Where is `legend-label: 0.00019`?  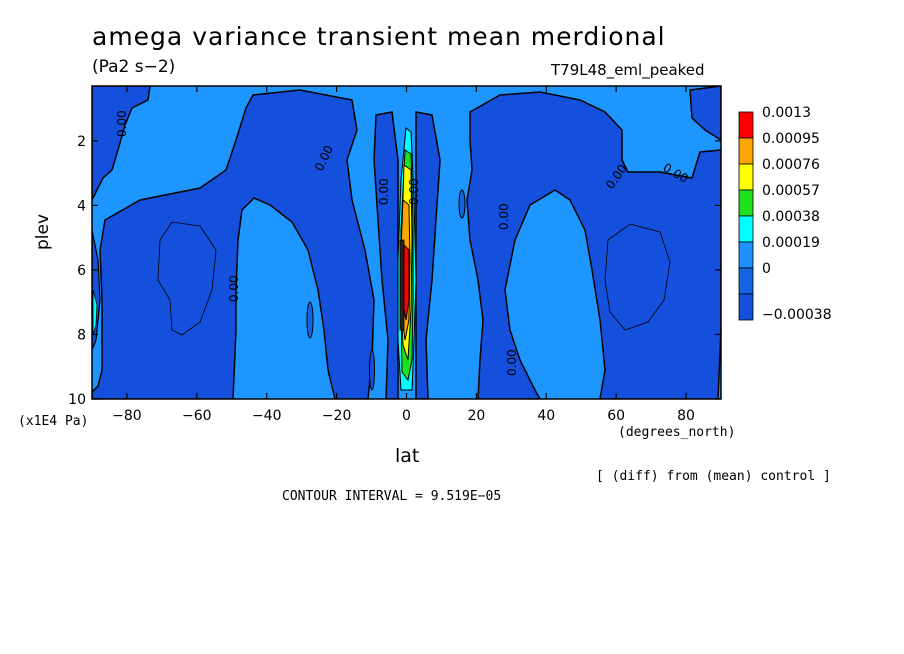
legend-label: 0.00019 is located at coordinates (791, 243).